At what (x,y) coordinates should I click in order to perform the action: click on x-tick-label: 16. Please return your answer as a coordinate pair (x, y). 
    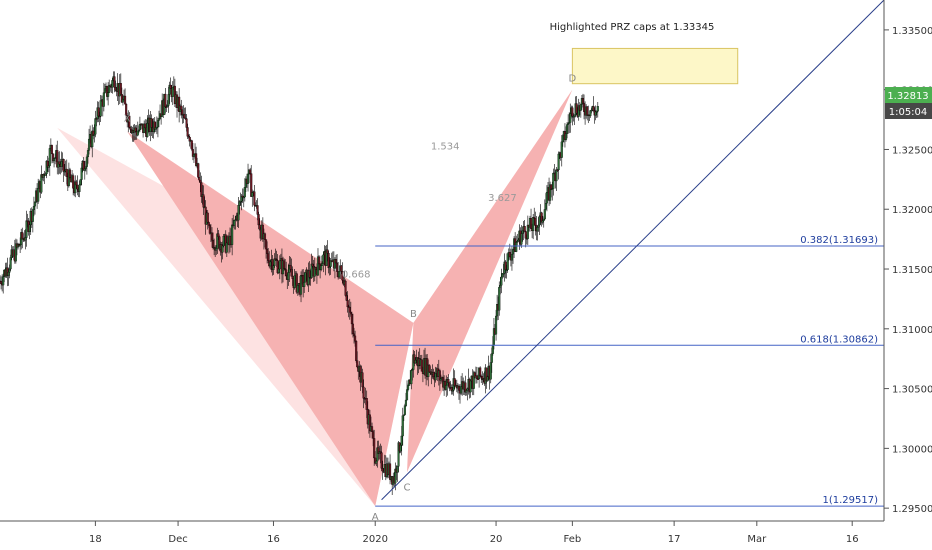
    Looking at the image, I should click on (273, 539).